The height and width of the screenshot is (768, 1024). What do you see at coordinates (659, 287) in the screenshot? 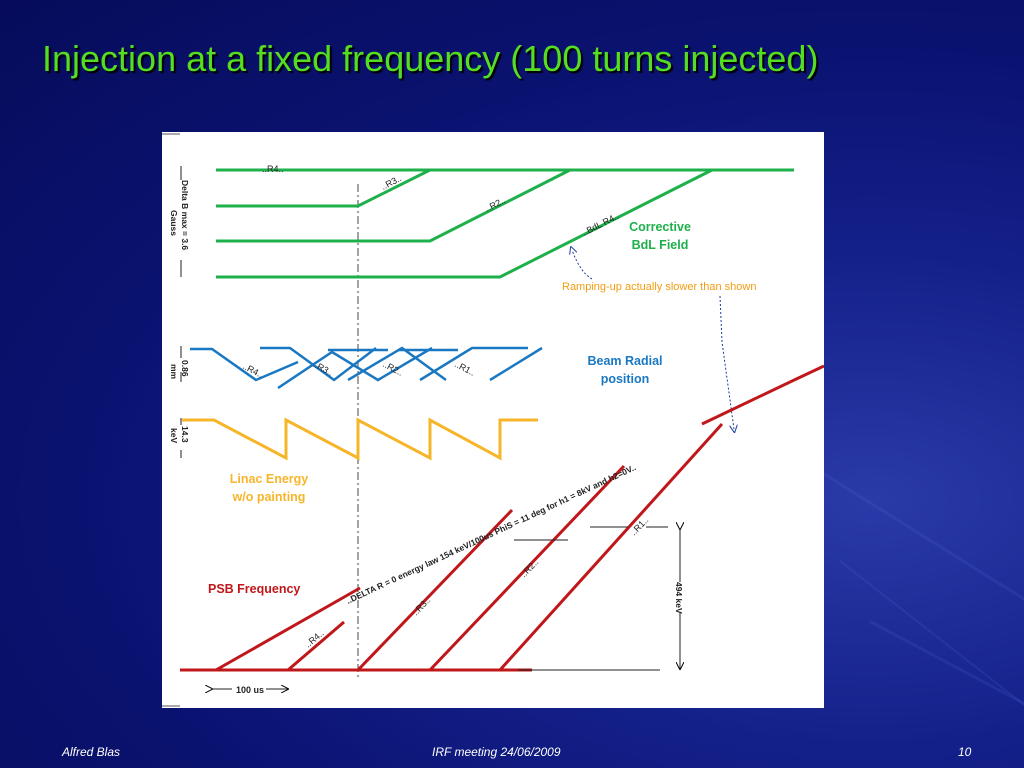
I see `ramping-note: Ramping-up actually slower than shown` at bounding box center [659, 287].